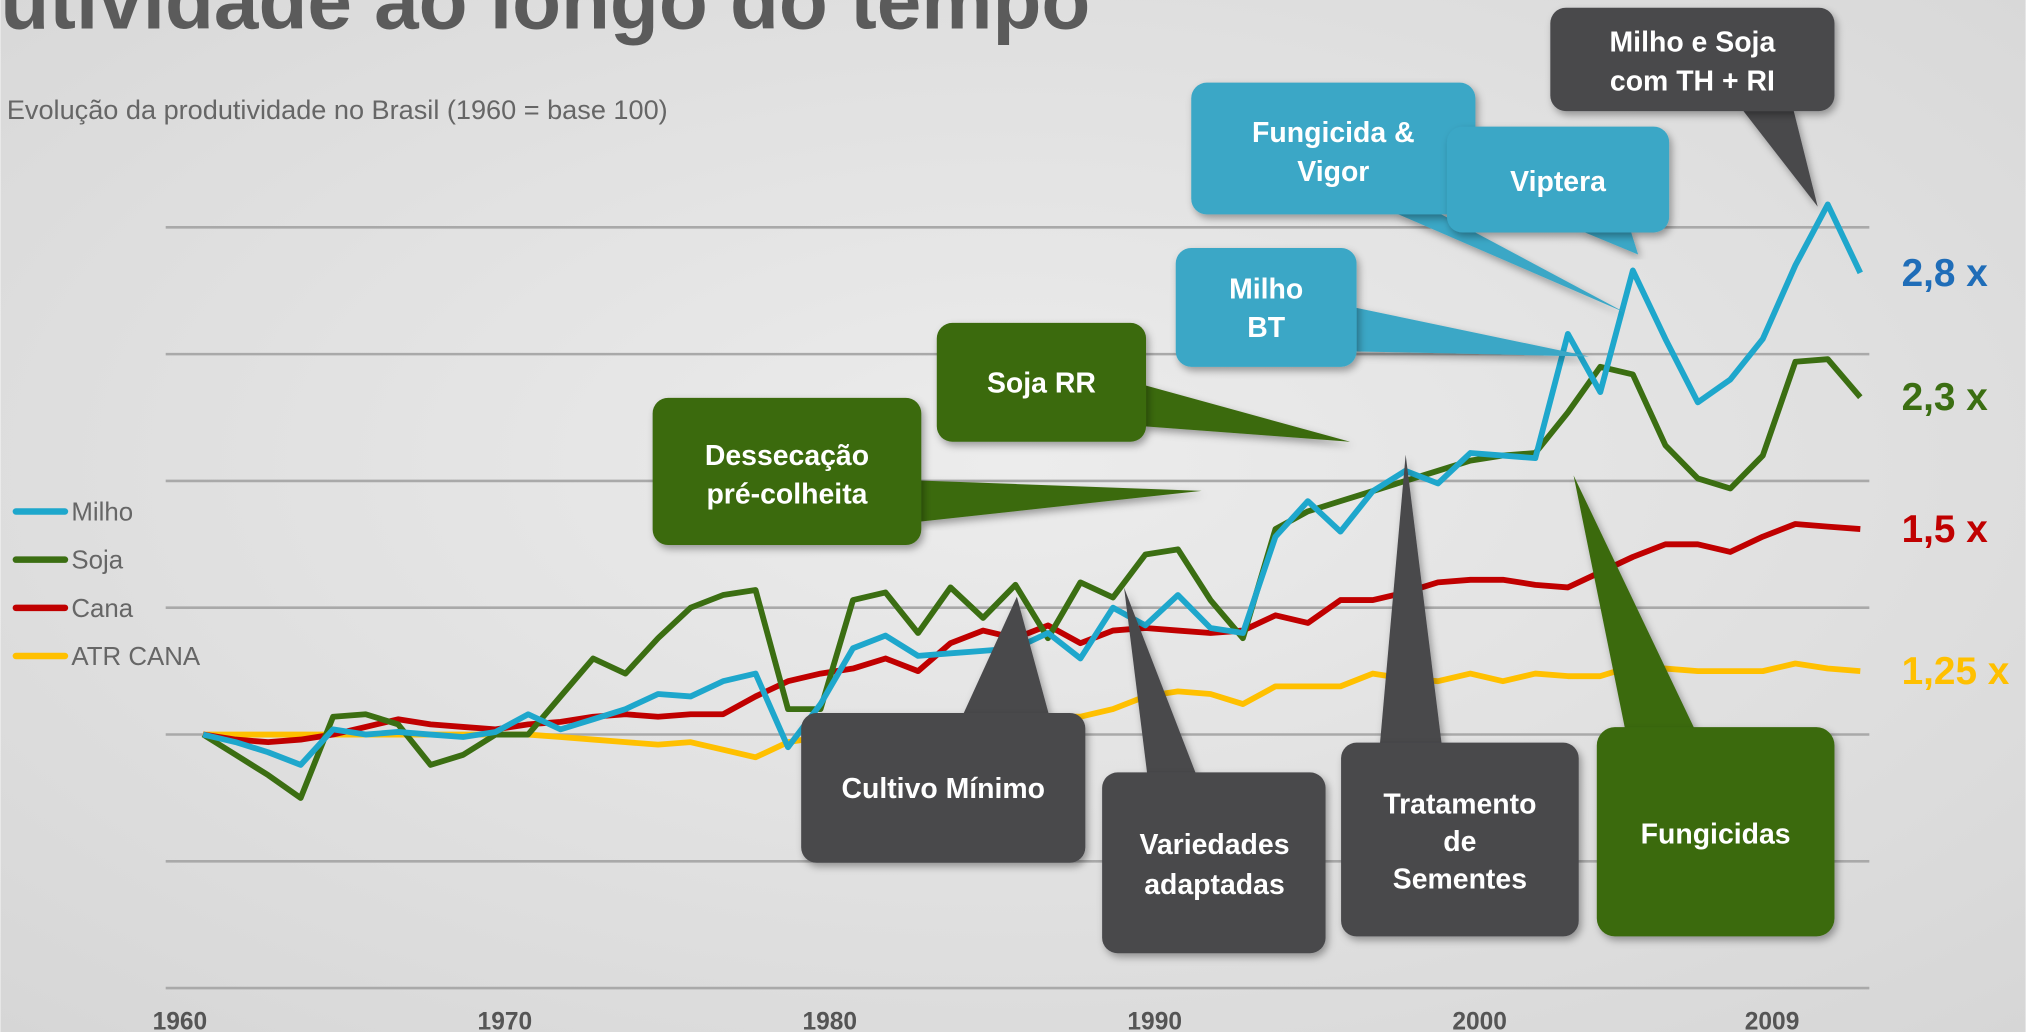 The image size is (2026, 1032). I want to click on callout: Fungicidas, so click(1704, 706).